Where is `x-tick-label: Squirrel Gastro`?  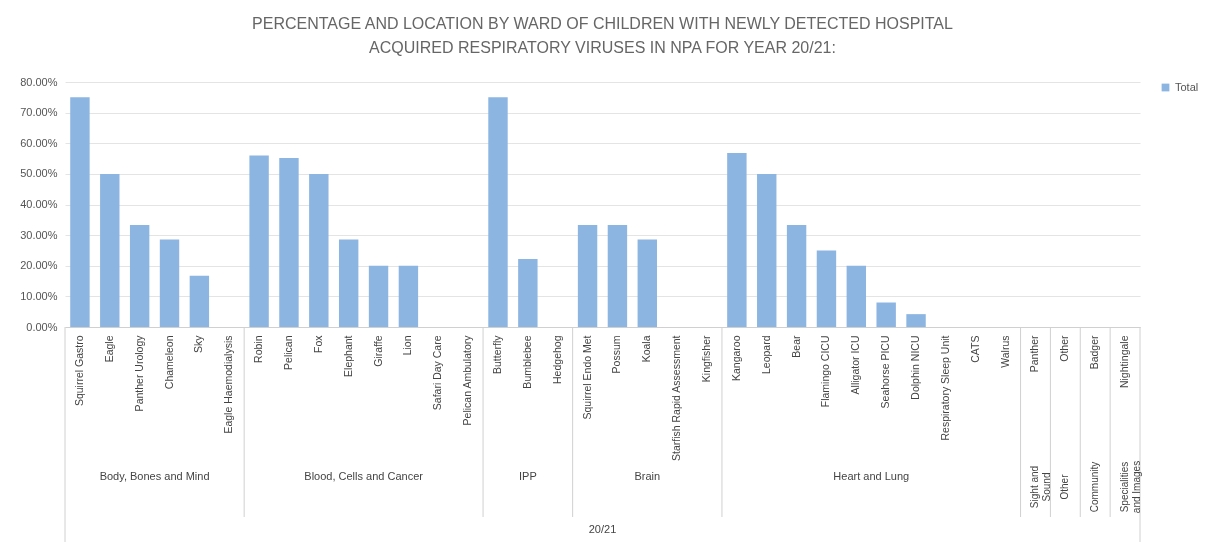 x-tick-label: Squirrel Gastro is located at coordinates (78, 371).